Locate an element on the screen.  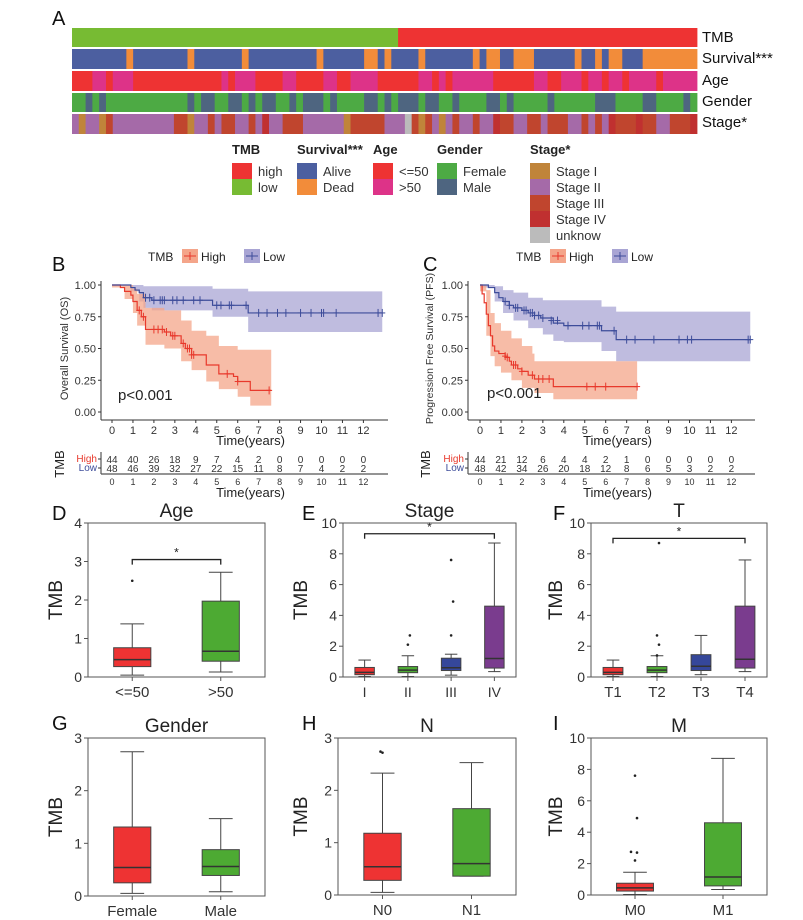
boxplot-y-tick-label: 4 is located at coordinates (78, 523).